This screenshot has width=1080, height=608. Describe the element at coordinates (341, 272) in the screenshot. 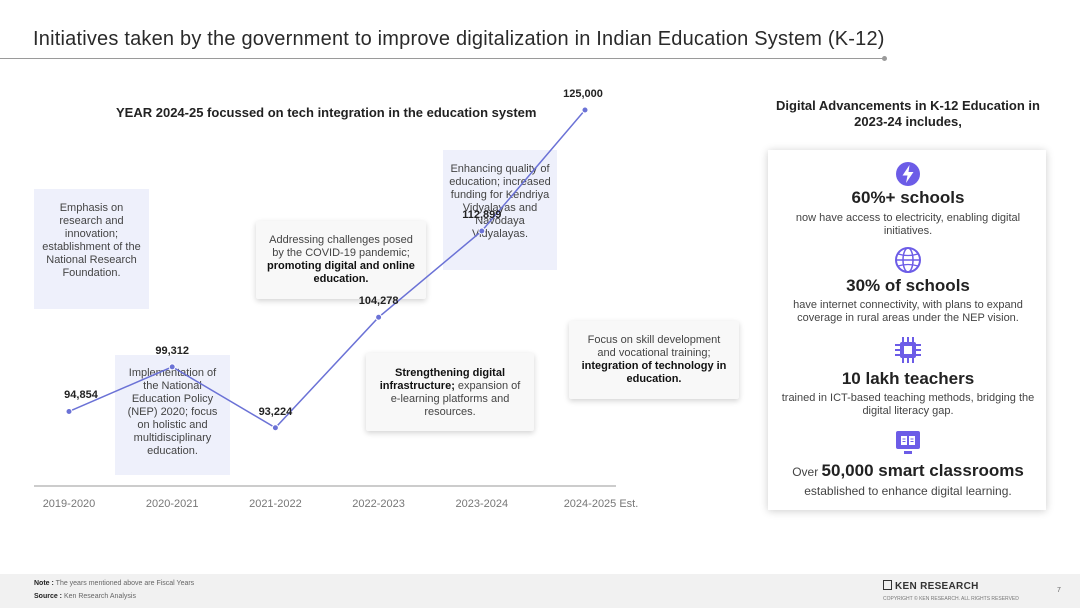

I see `annotation-covid-bold: promoting digital and online education.` at that location.